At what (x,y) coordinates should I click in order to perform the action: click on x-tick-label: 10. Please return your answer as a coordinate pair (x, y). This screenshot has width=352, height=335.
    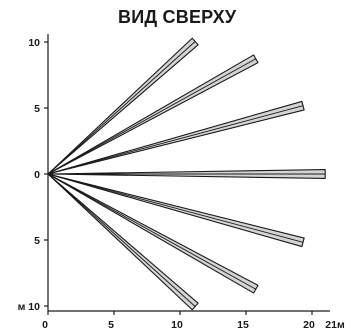
    Looking at the image, I should click on (177, 325).